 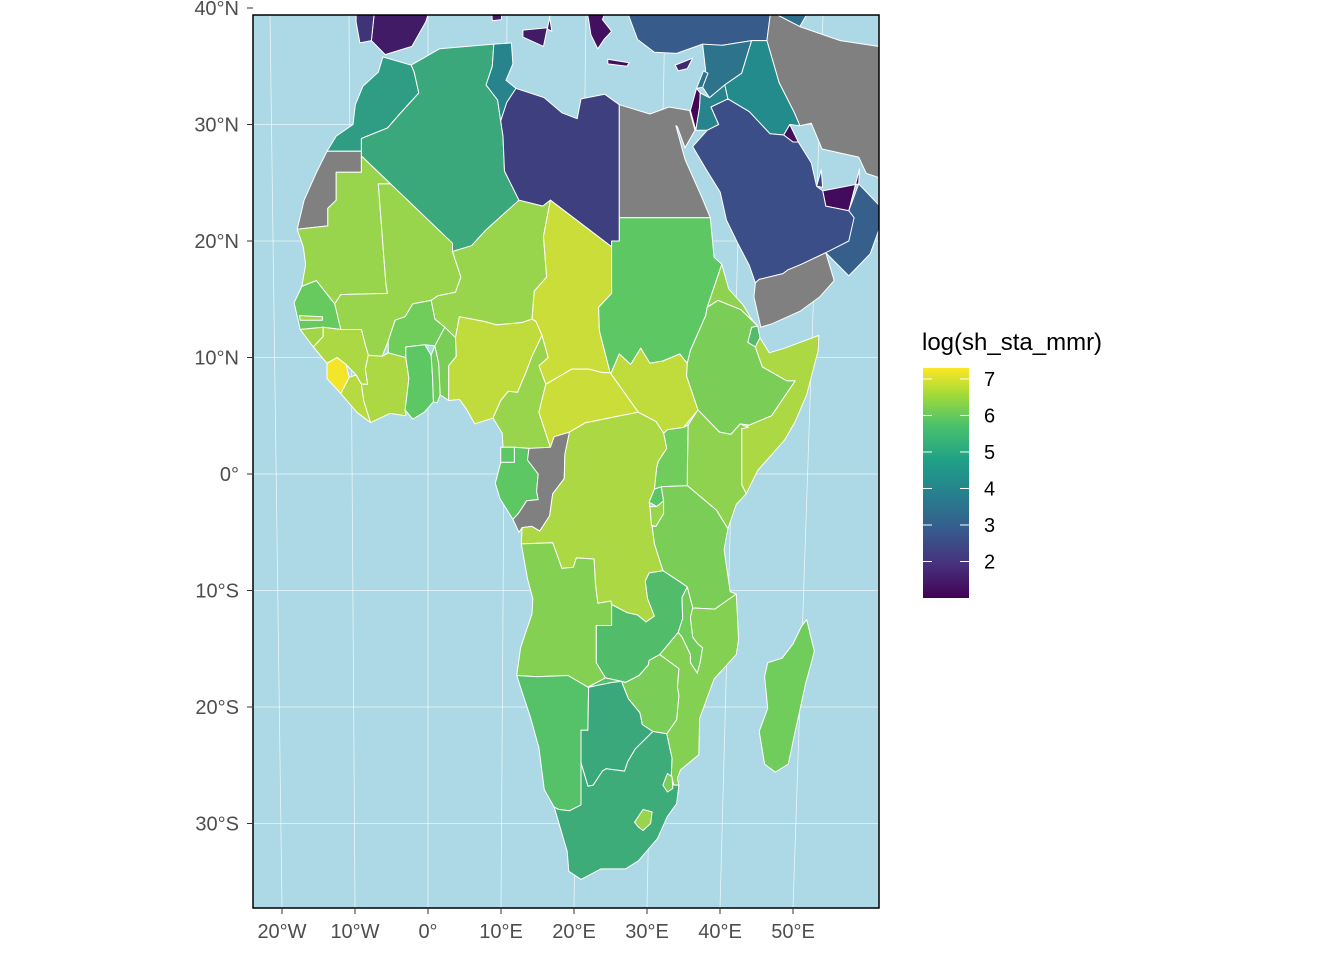 I want to click on latitude-axis: 40°N 30°N 20°N 10°N 0° 10°S 20°S 30°S, so click(x=223, y=418).